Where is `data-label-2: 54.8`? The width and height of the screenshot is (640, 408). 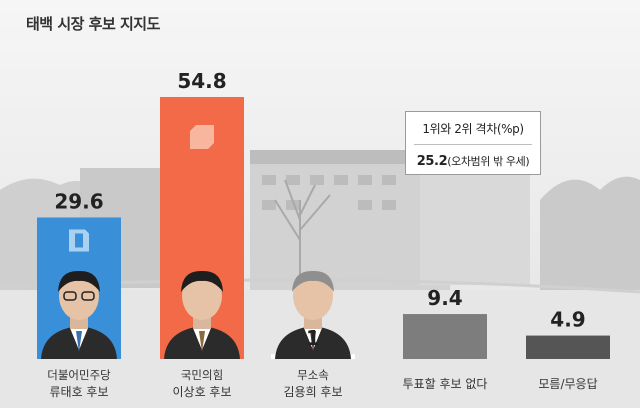
data-label-2: 54.8 is located at coordinates (201, 81).